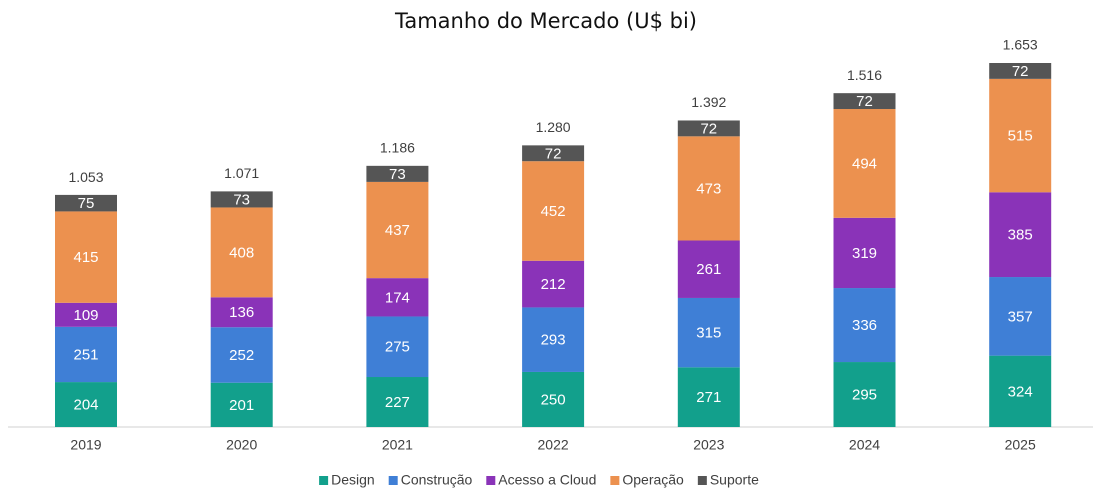 Image resolution: width=1093 pixels, height=496 pixels. What do you see at coordinates (547, 480) in the screenshot?
I see `legend-label: Acesso a Cloud` at bounding box center [547, 480].